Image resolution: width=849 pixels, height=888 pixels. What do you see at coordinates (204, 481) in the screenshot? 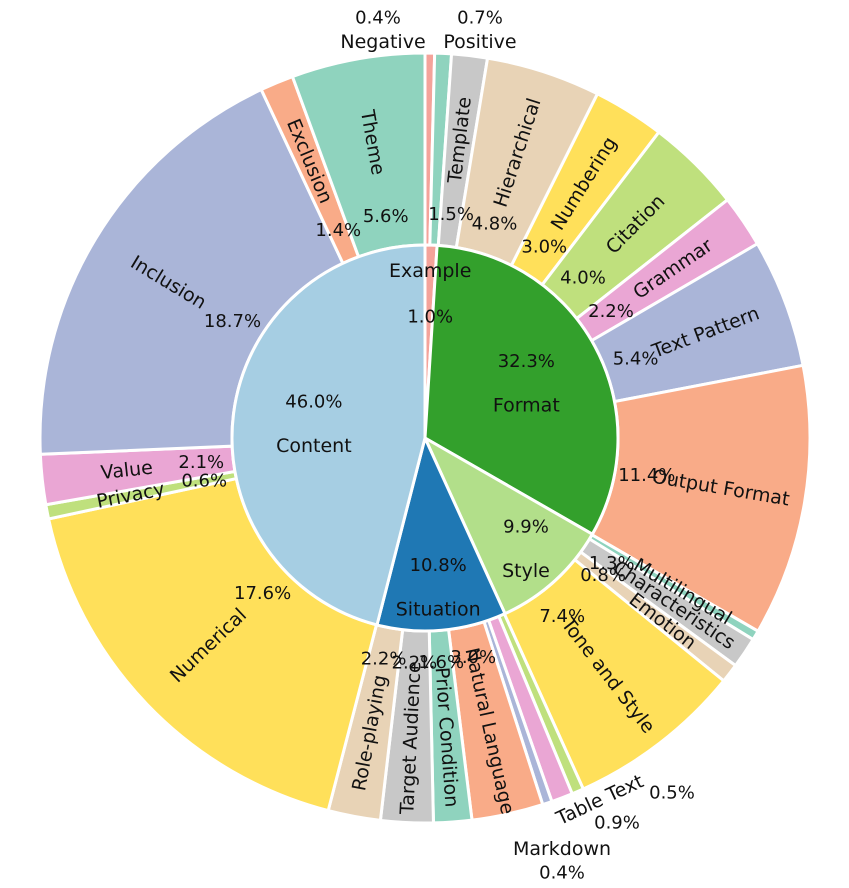
I see `outer-pct-privacy: 0.6%` at bounding box center [204, 481].